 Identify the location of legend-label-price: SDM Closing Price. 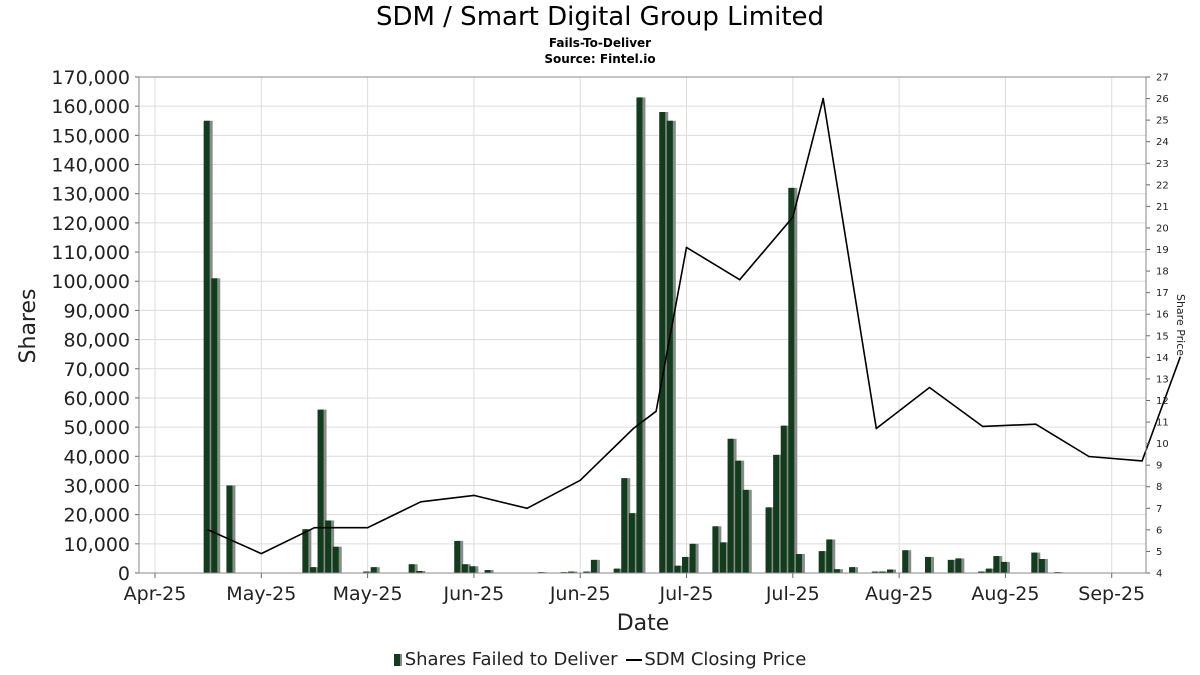
(725, 659).